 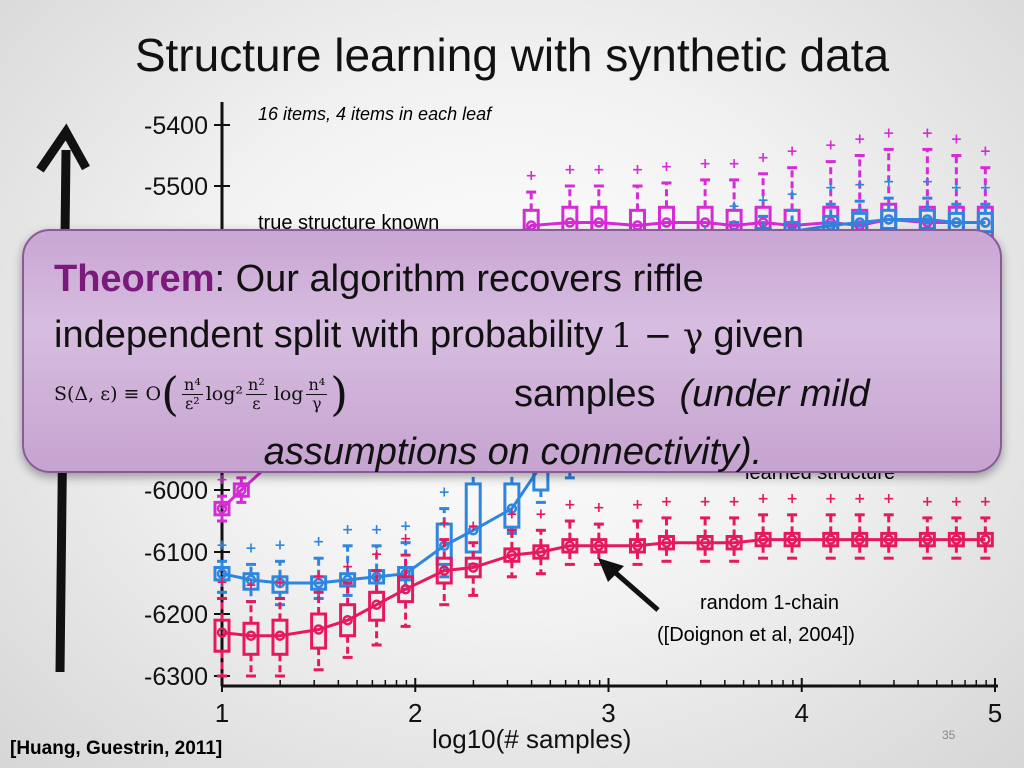 I want to click on theorem-keyword: Theorem, so click(x=134, y=279).